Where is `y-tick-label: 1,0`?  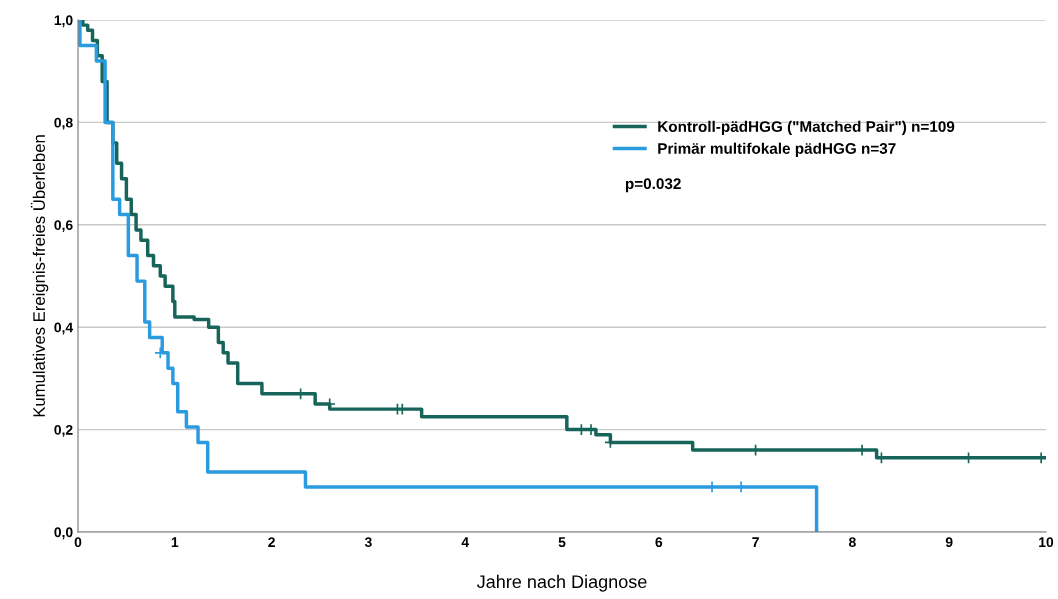
y-tick-label: 1,0 is located at coordinates (63, 21).